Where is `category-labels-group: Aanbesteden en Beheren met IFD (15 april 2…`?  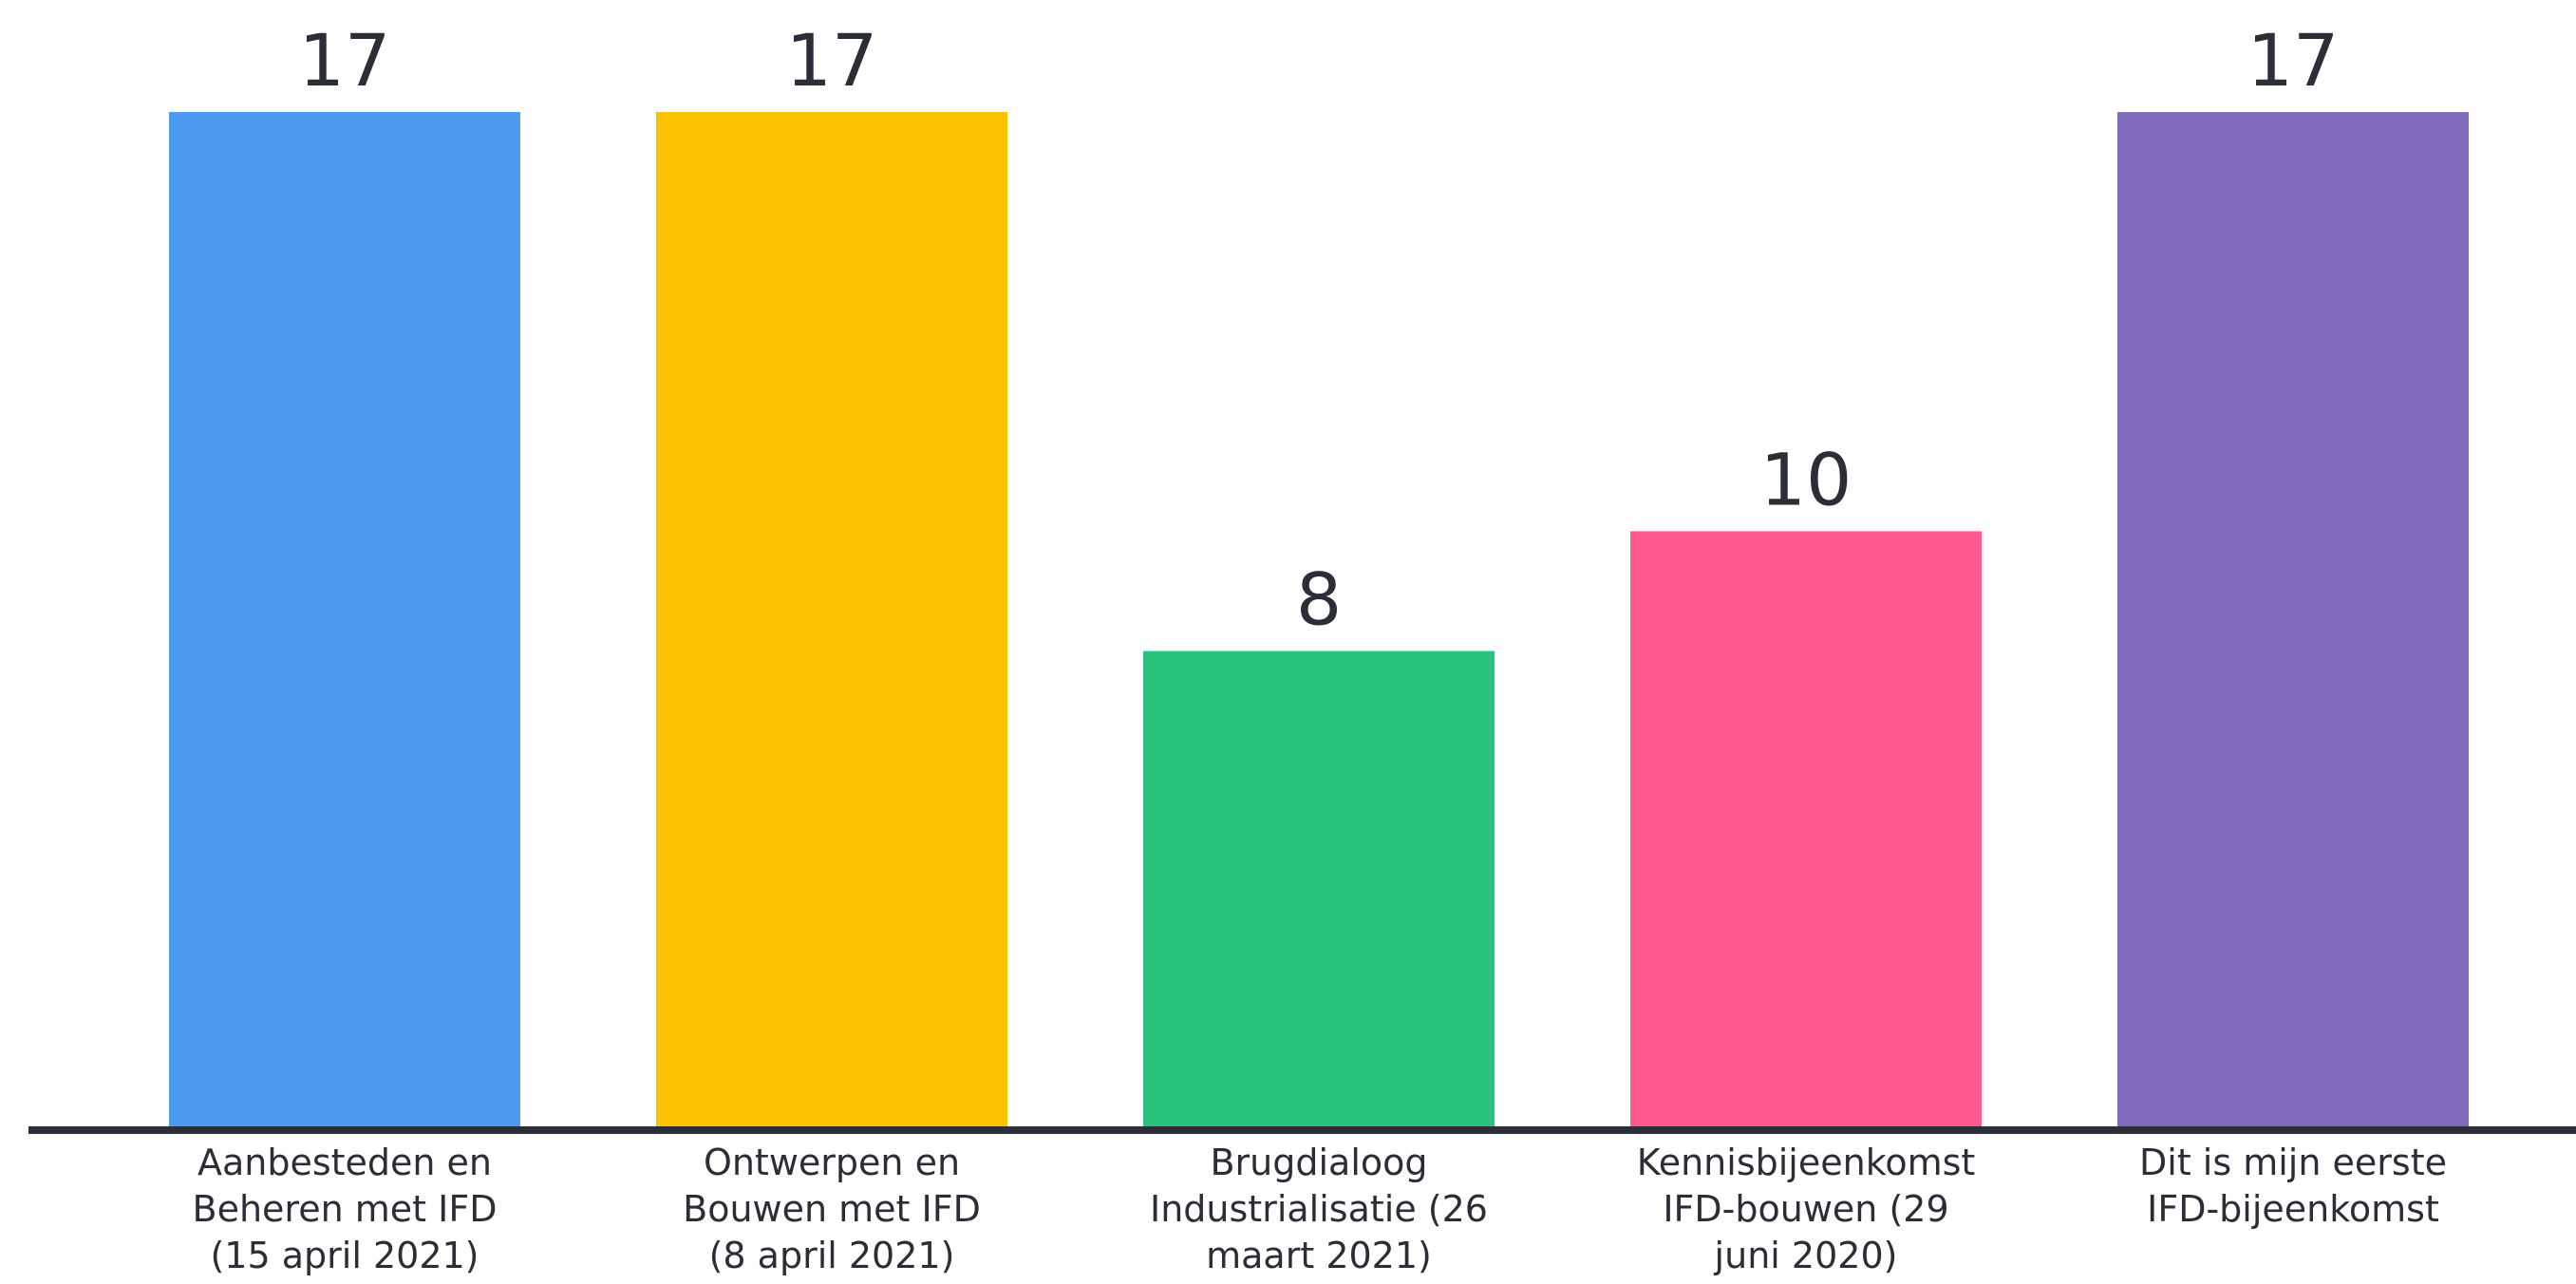 category-labels-group: Aanbesteden en Beheren met IFD (15 april 2… is located at coordinates (1320, 1209).